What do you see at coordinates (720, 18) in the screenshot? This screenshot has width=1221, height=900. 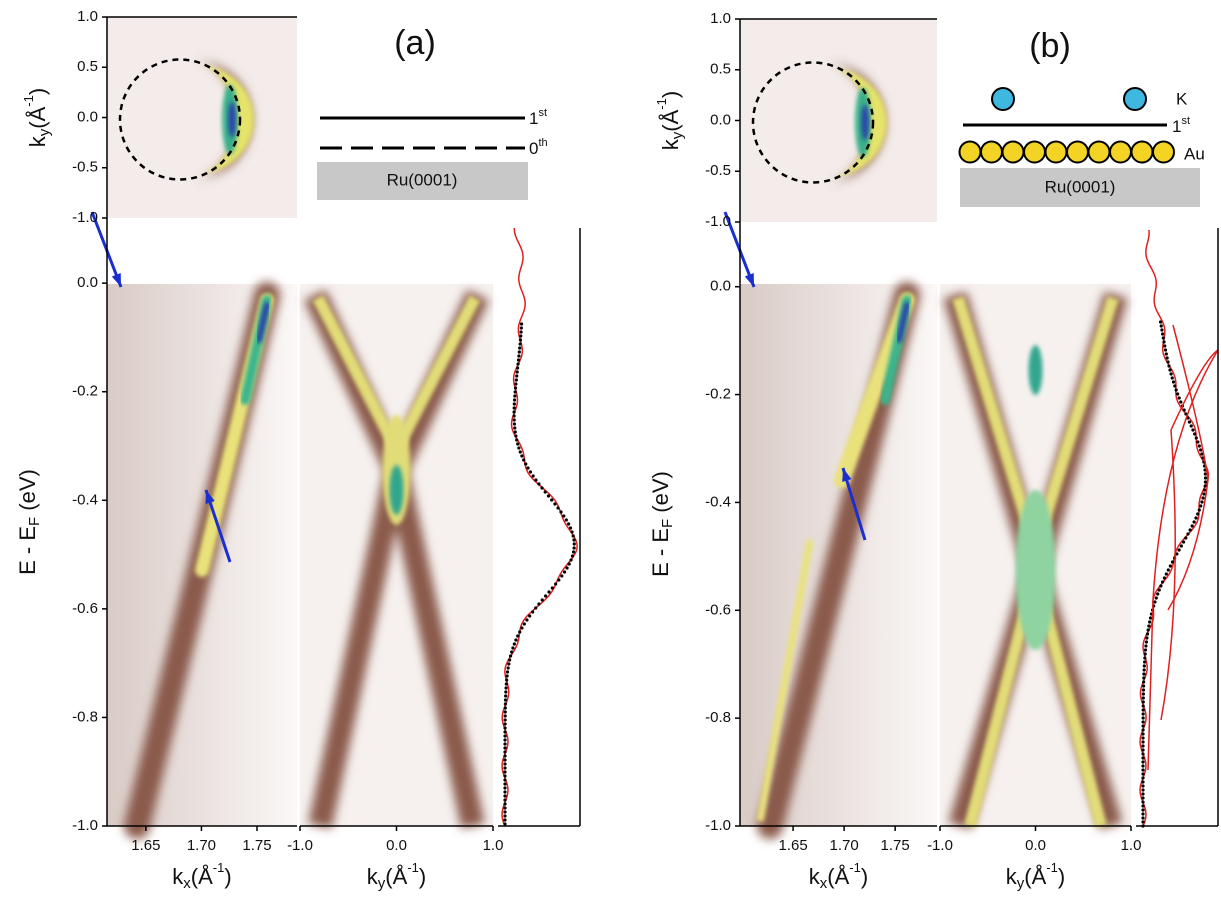 I see `y-tick-label: 1.0` at bounding box center [720, 18].